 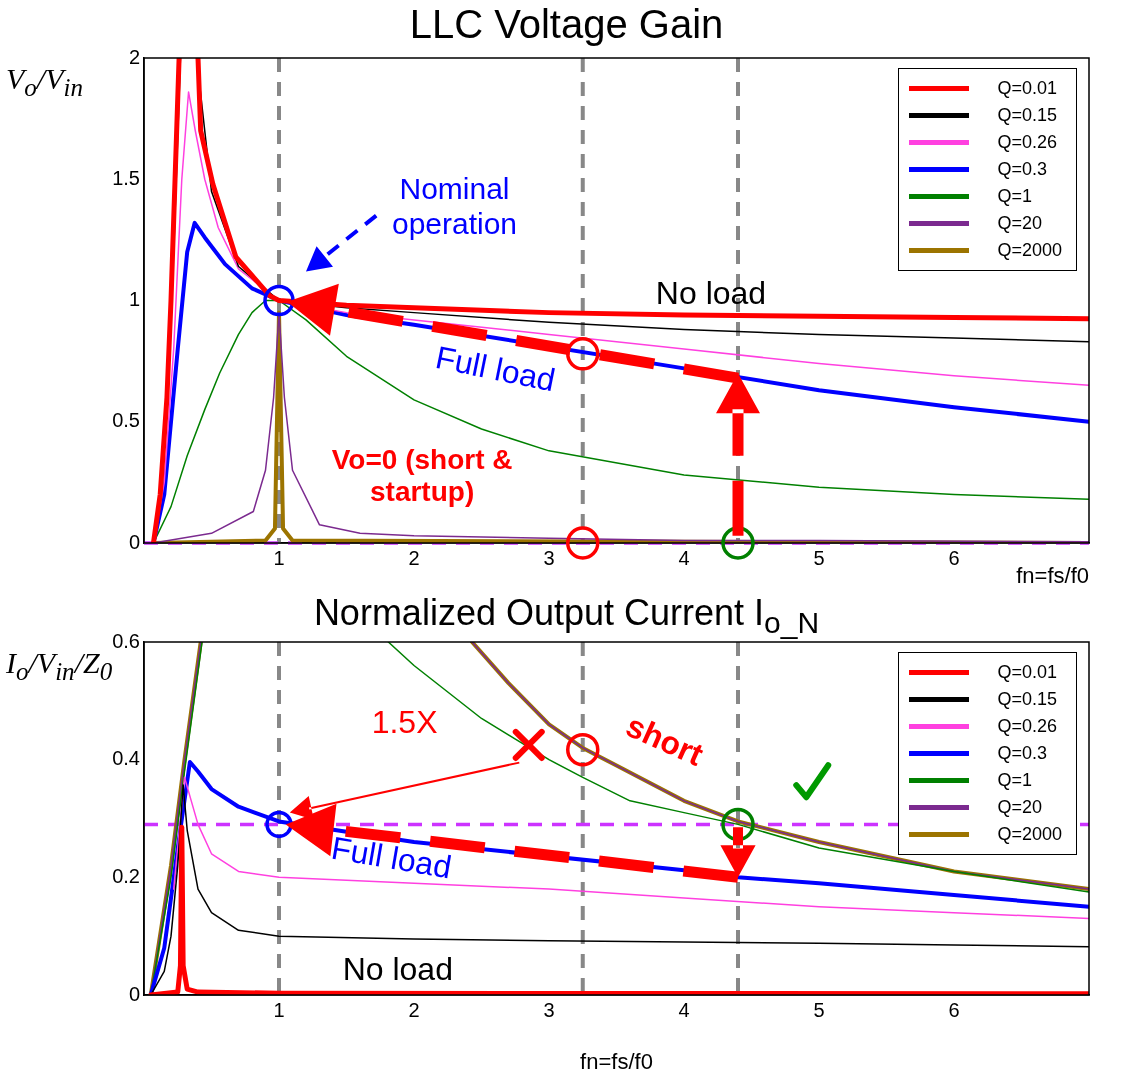 I want to click on y-tick-label: 0.6, so click(x=126, y=640).